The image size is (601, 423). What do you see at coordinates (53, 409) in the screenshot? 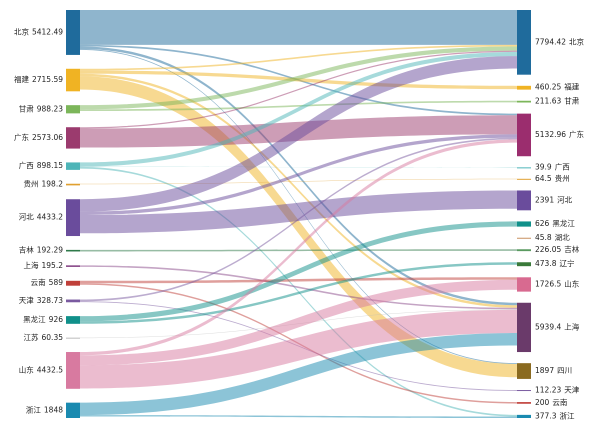
I see `label-value: 1848` at bounding box center [53, 409].